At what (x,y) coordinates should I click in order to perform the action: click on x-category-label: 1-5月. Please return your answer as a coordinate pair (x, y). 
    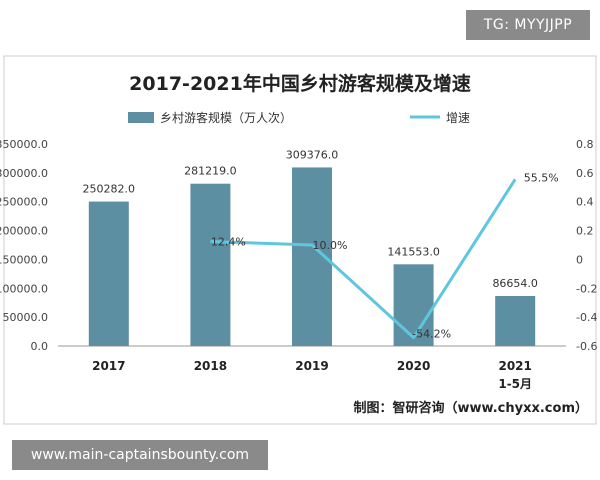
    Looking at the image, I should click on (515, 384).